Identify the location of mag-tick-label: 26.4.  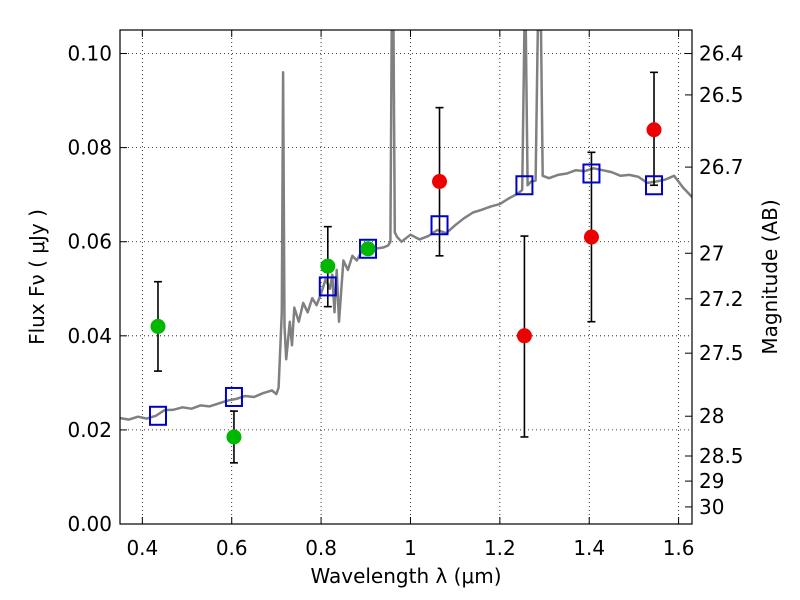
(721, 54).